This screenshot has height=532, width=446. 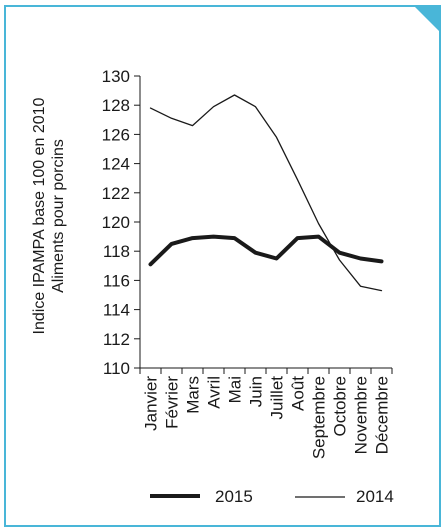 I want to click on y-tick-label: 130, so click(x=116, y=76).